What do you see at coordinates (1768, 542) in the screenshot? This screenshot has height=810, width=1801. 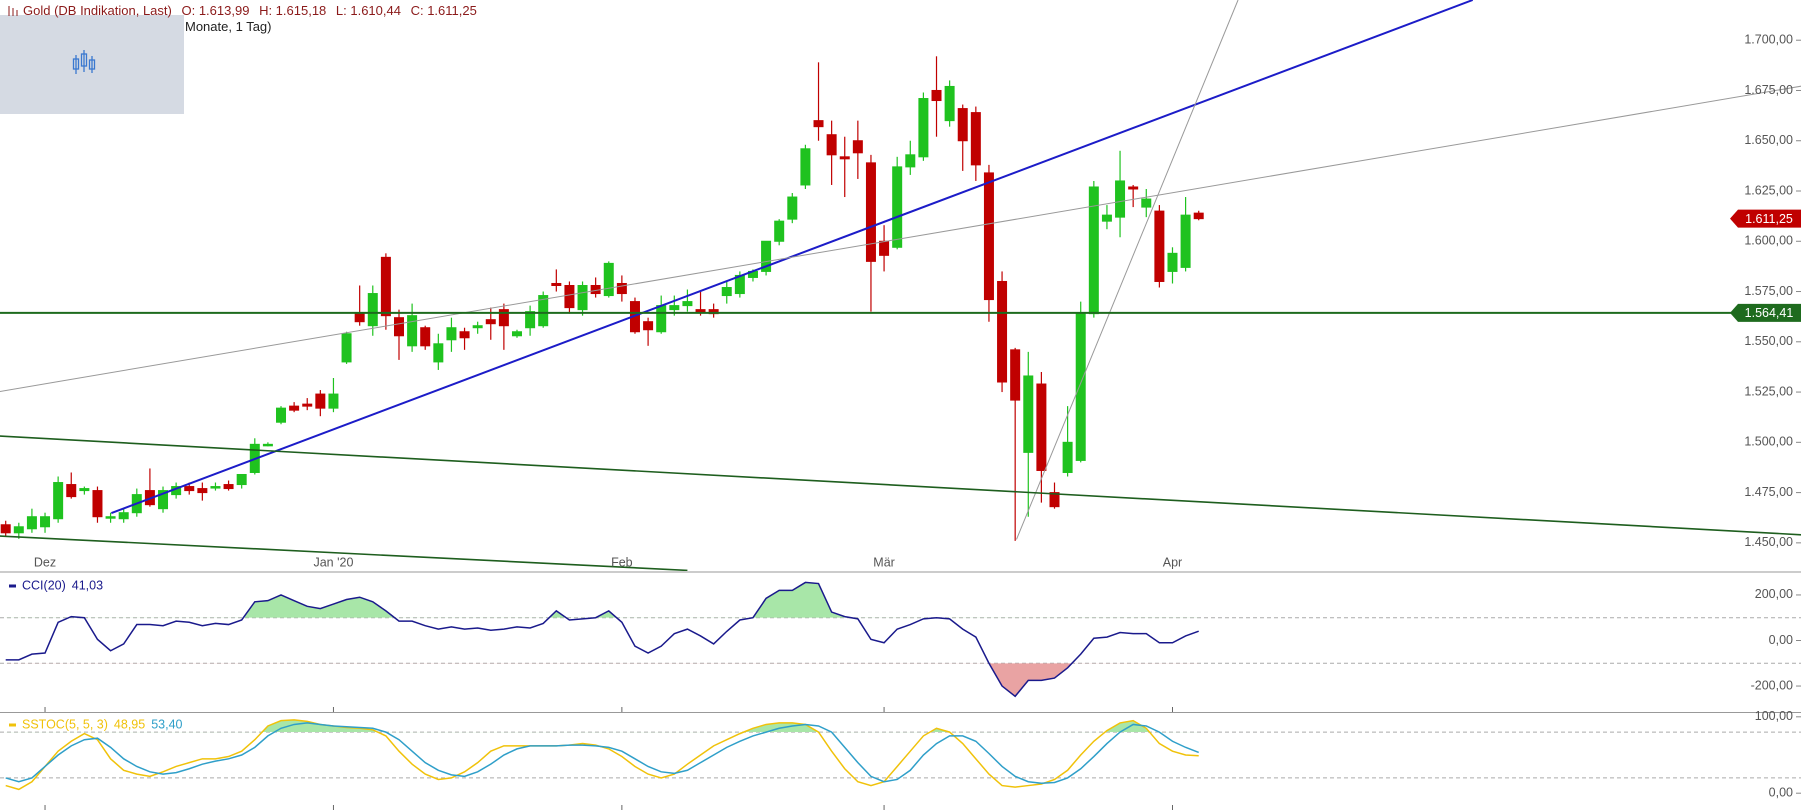 I see `y-tick-label: 1.450,00` at bounding box center [1768, 542].